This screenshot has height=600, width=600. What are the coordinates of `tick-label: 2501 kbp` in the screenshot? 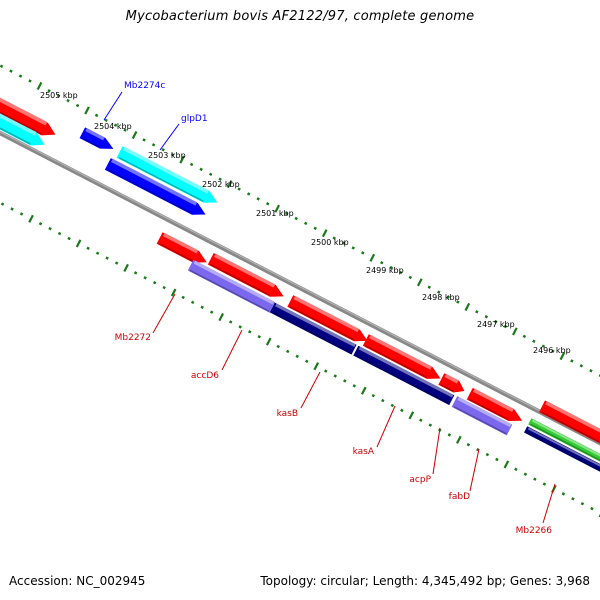 It's located at (275, 213).